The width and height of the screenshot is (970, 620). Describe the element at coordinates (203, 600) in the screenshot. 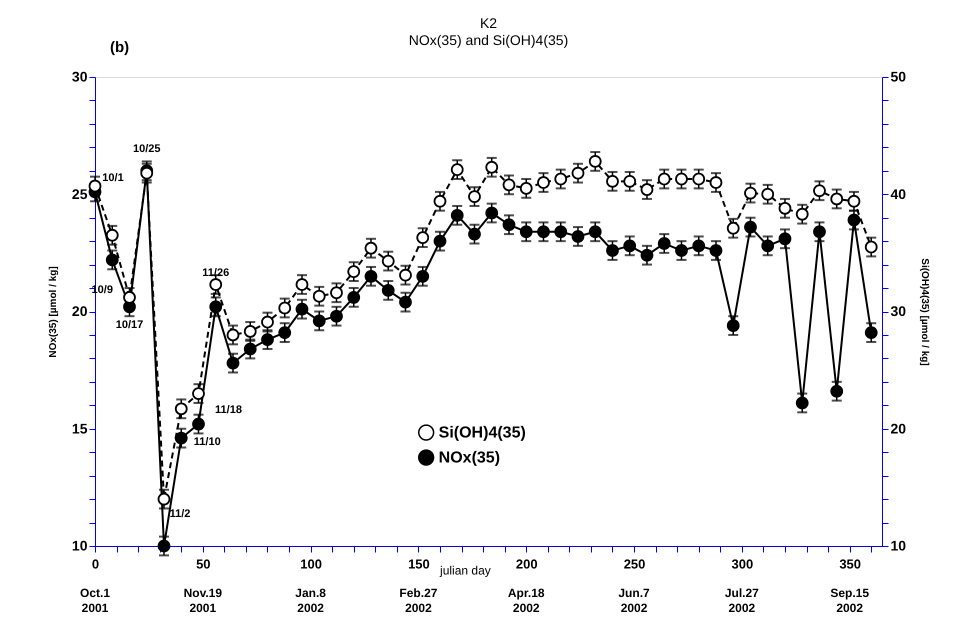

I see `text: Nov.19 2001` at that location.